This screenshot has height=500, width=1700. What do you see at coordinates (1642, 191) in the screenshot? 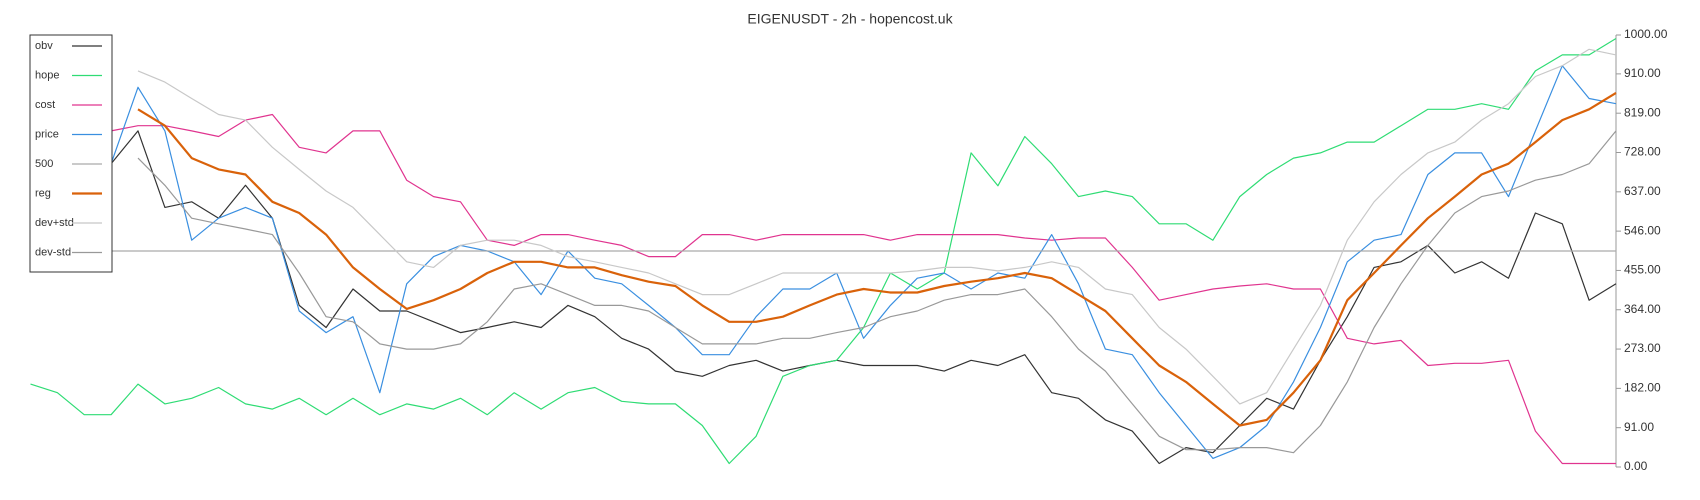
I see `y-tick-label: 637.00` at bounding box center [1642, 191].